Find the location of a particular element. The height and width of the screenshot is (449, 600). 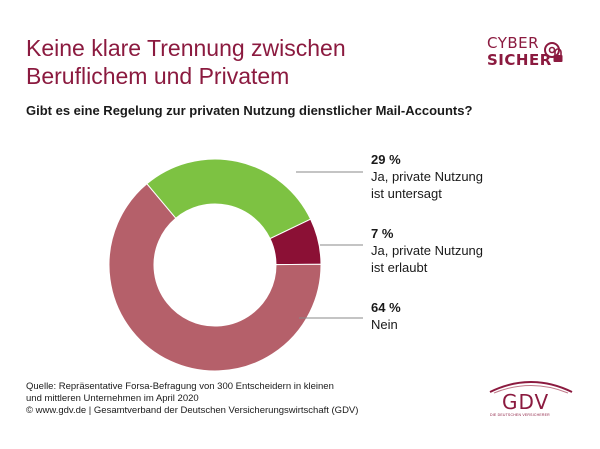

label-nein-line-1: Nein is located at coordinates (384, 324).